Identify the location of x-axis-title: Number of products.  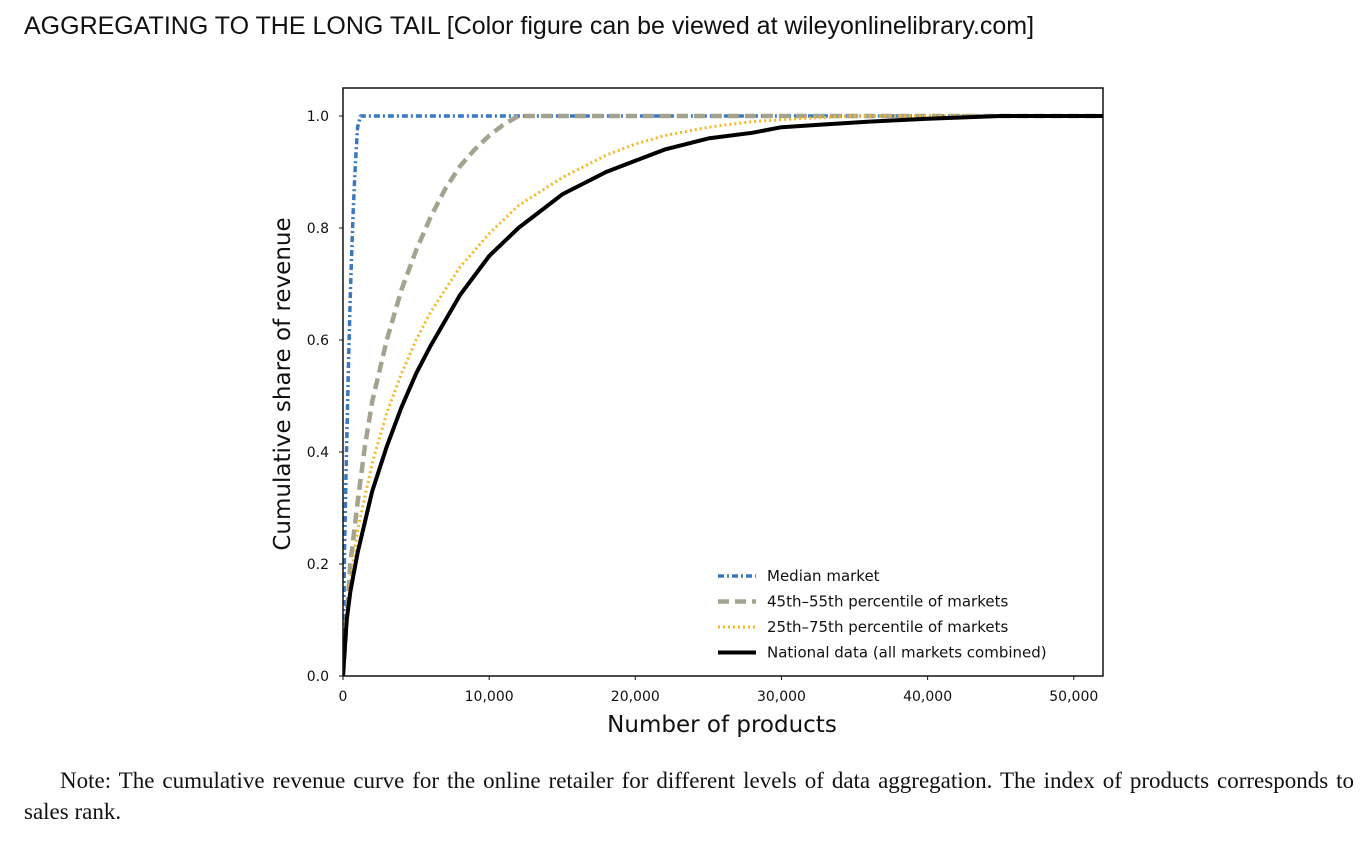
(722, 725).